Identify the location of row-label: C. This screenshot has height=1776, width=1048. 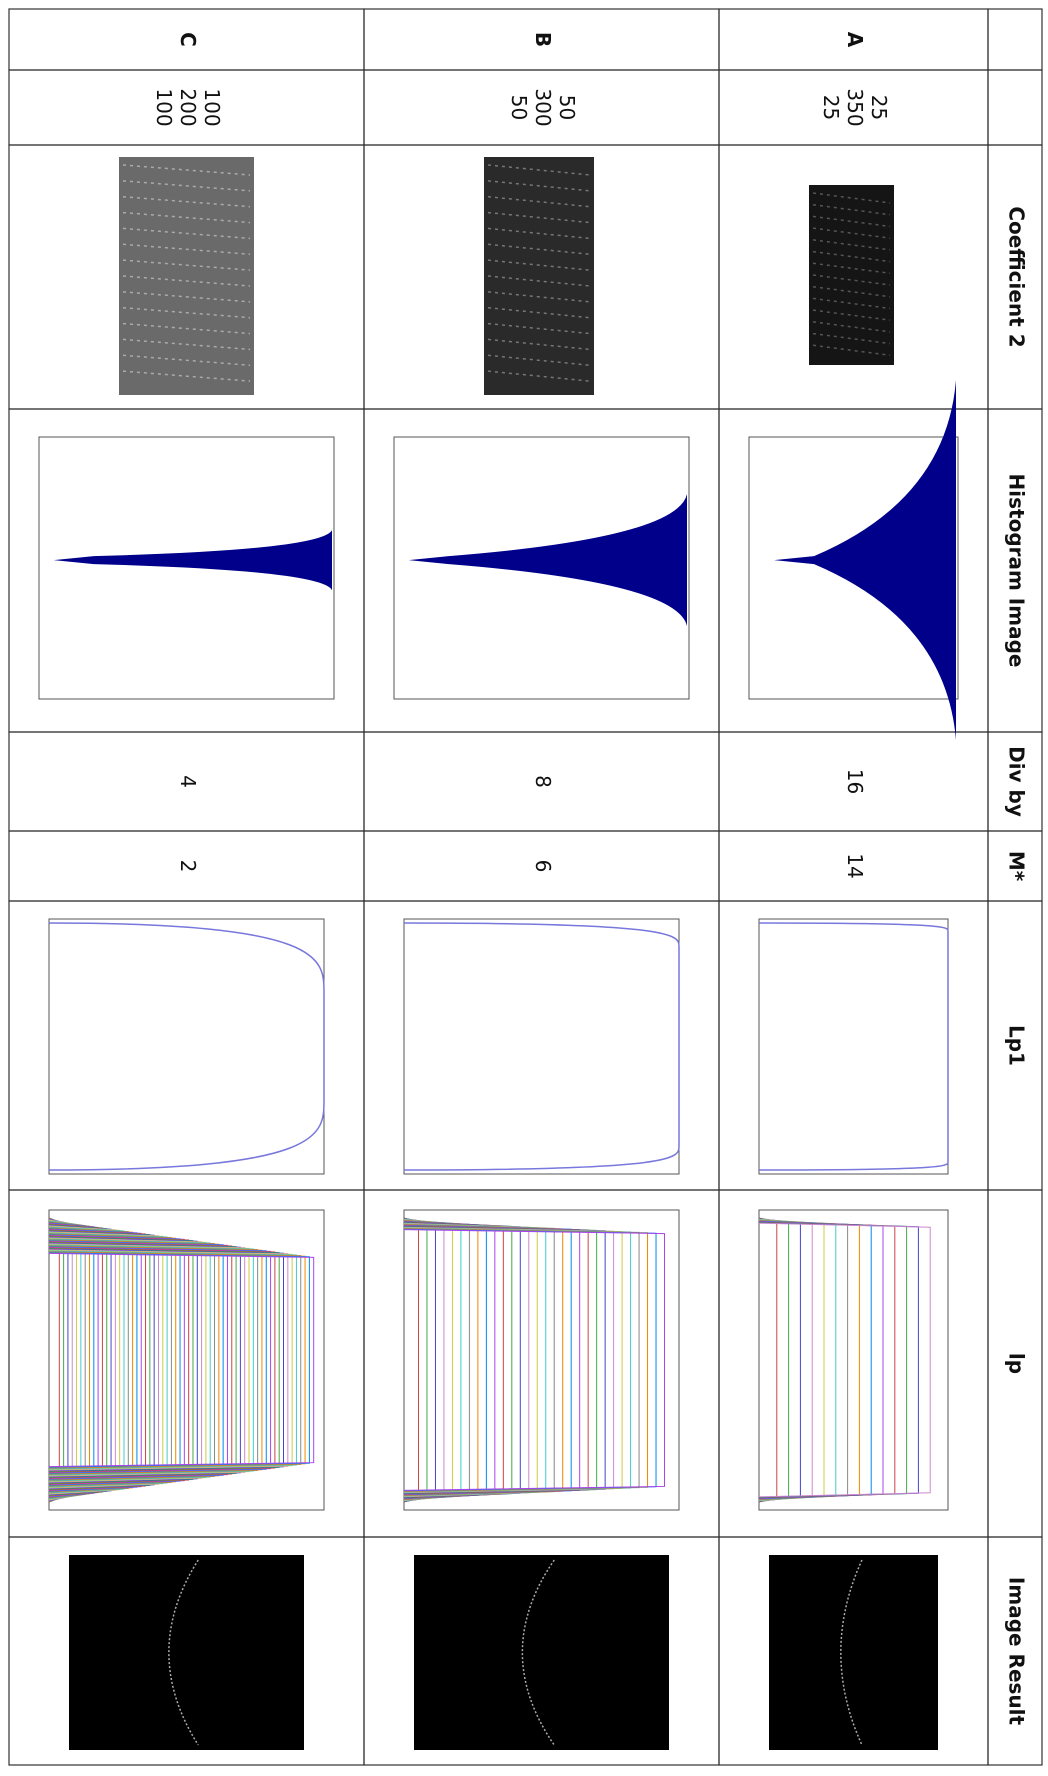
(188, 39).